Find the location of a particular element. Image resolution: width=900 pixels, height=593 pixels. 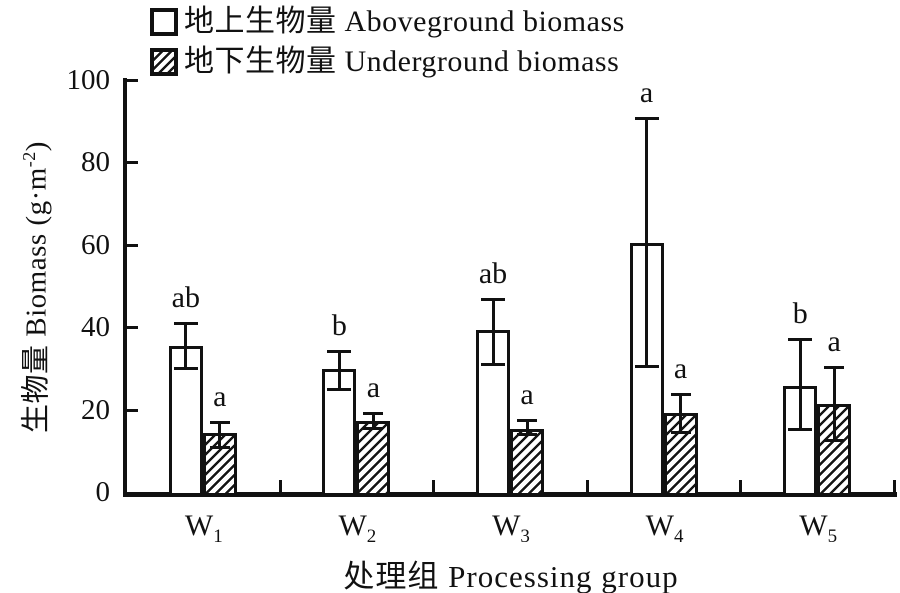

legend-item-underground: 地下生物量 Underground biomass is located at coordinates (387, 62).